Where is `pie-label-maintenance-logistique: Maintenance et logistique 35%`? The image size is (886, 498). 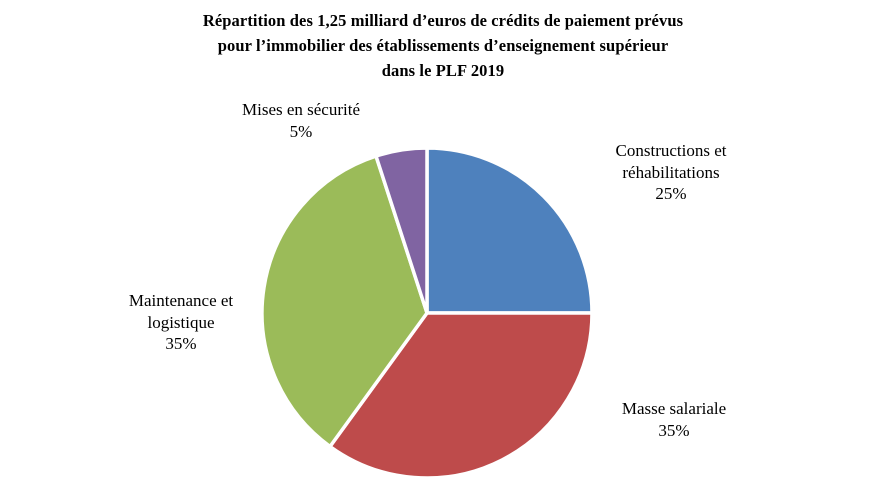 pie-label-maintenance-logistique: Maintenance et logistique 35% is located at coordinates (181, 322).